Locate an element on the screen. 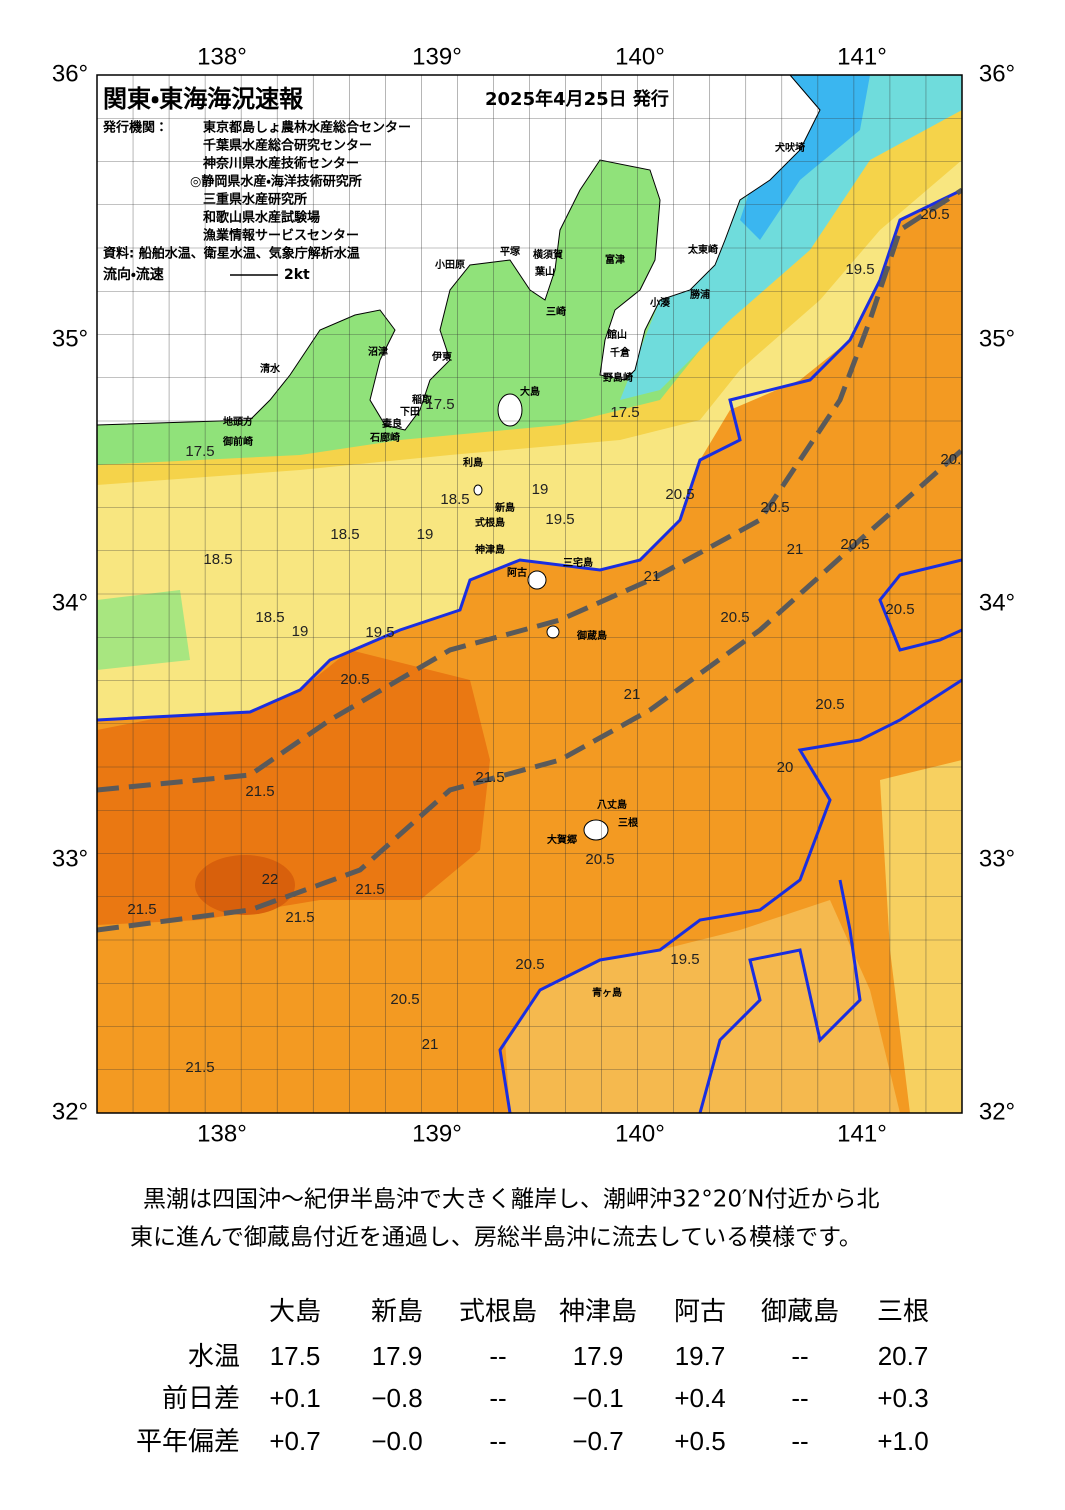  place-name: 式根島 is located at coordinates (490, 522).